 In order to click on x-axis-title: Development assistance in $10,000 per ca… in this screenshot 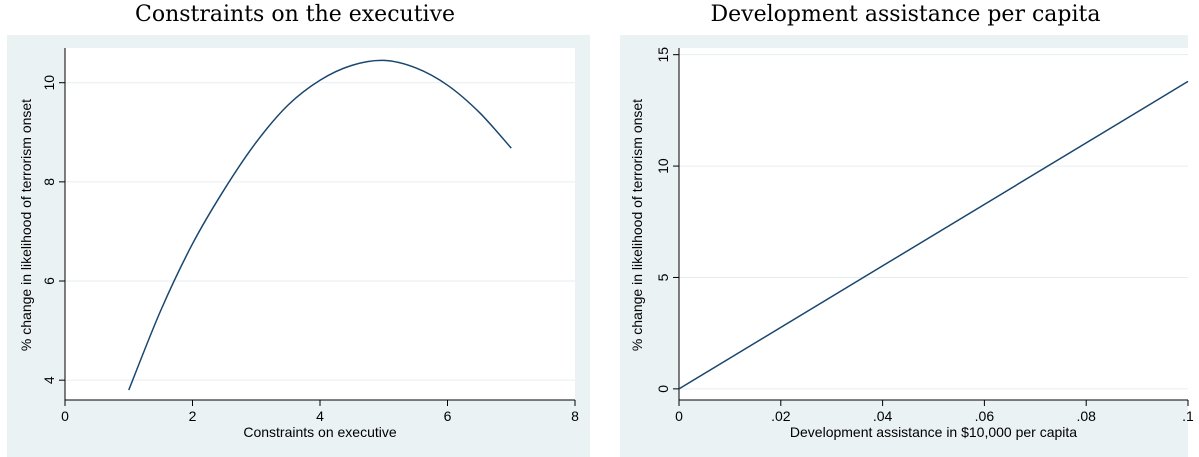, I will do `click(933, 432)`.